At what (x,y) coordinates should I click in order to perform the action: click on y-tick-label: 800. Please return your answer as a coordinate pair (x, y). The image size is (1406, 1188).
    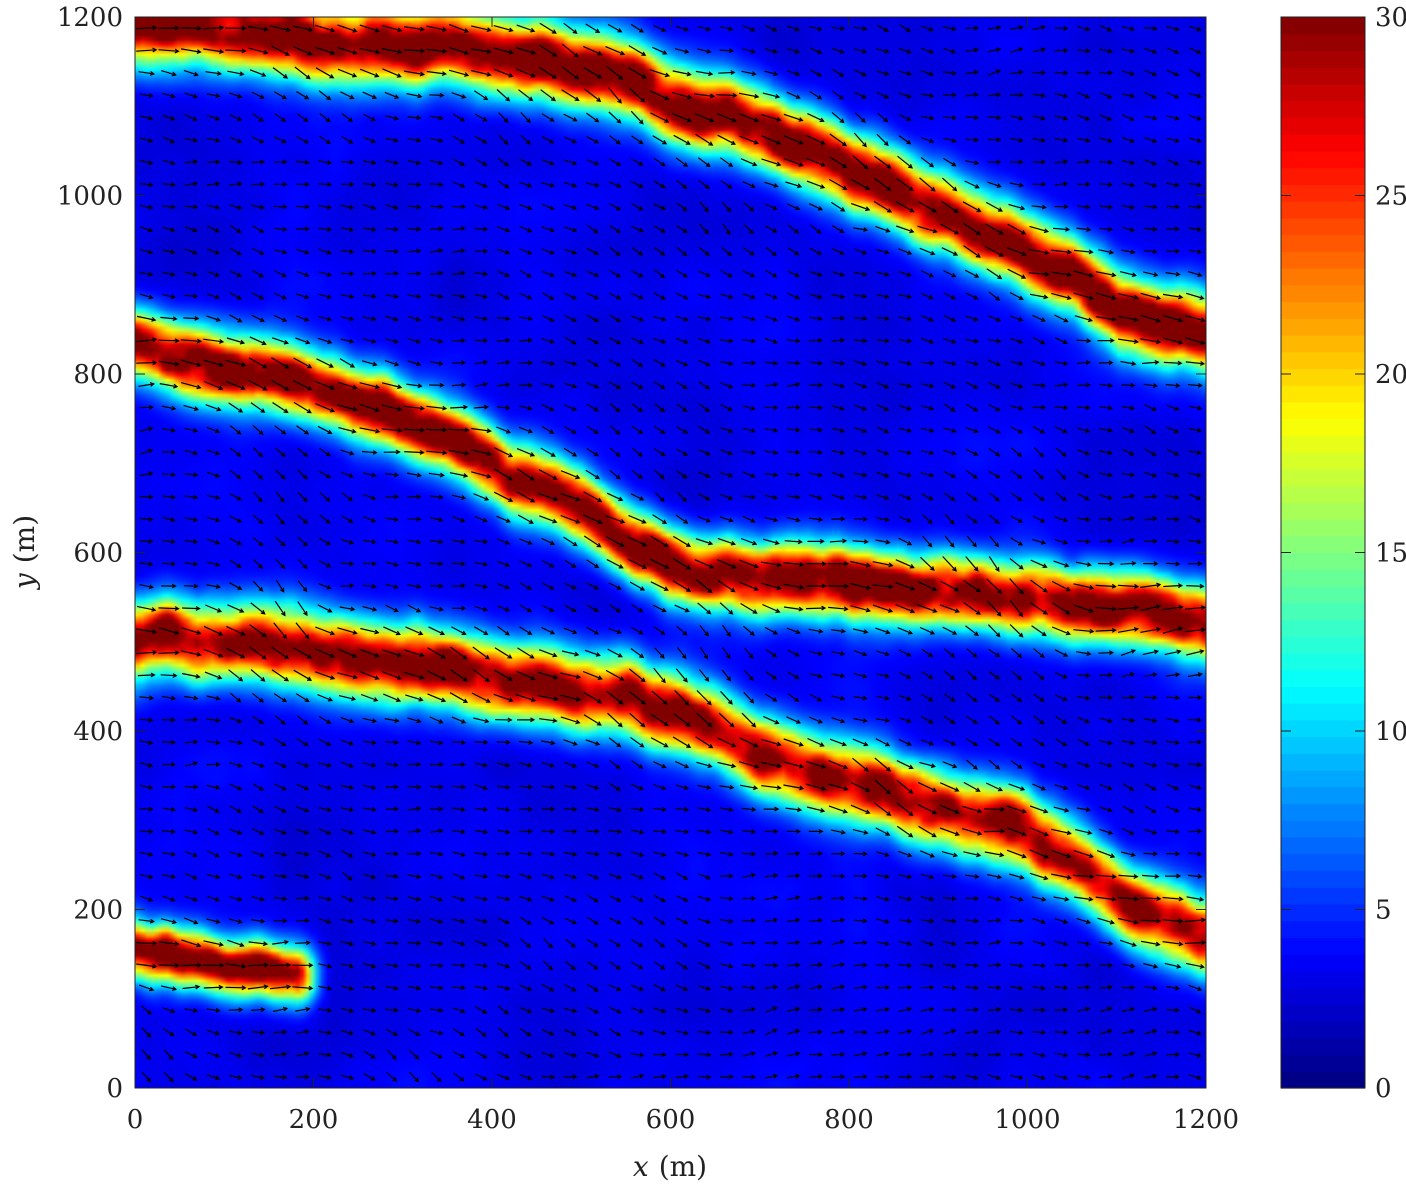
    Looking at the image, I should click on (98, 375).